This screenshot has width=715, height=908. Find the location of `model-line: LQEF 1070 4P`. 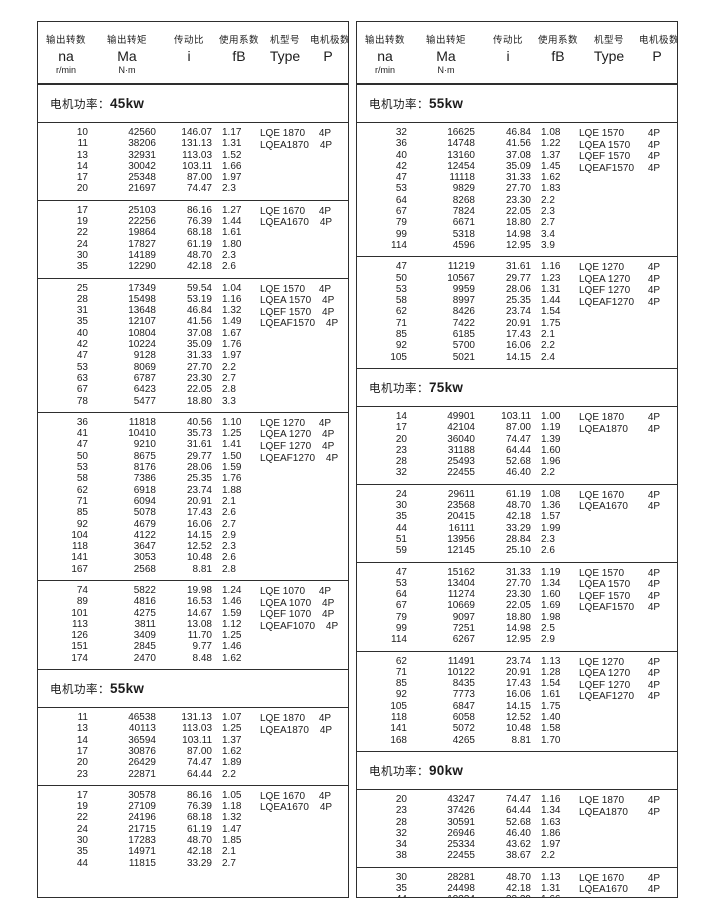

model-line: LQEF 1070 4P is located at coordinates (301, 615).